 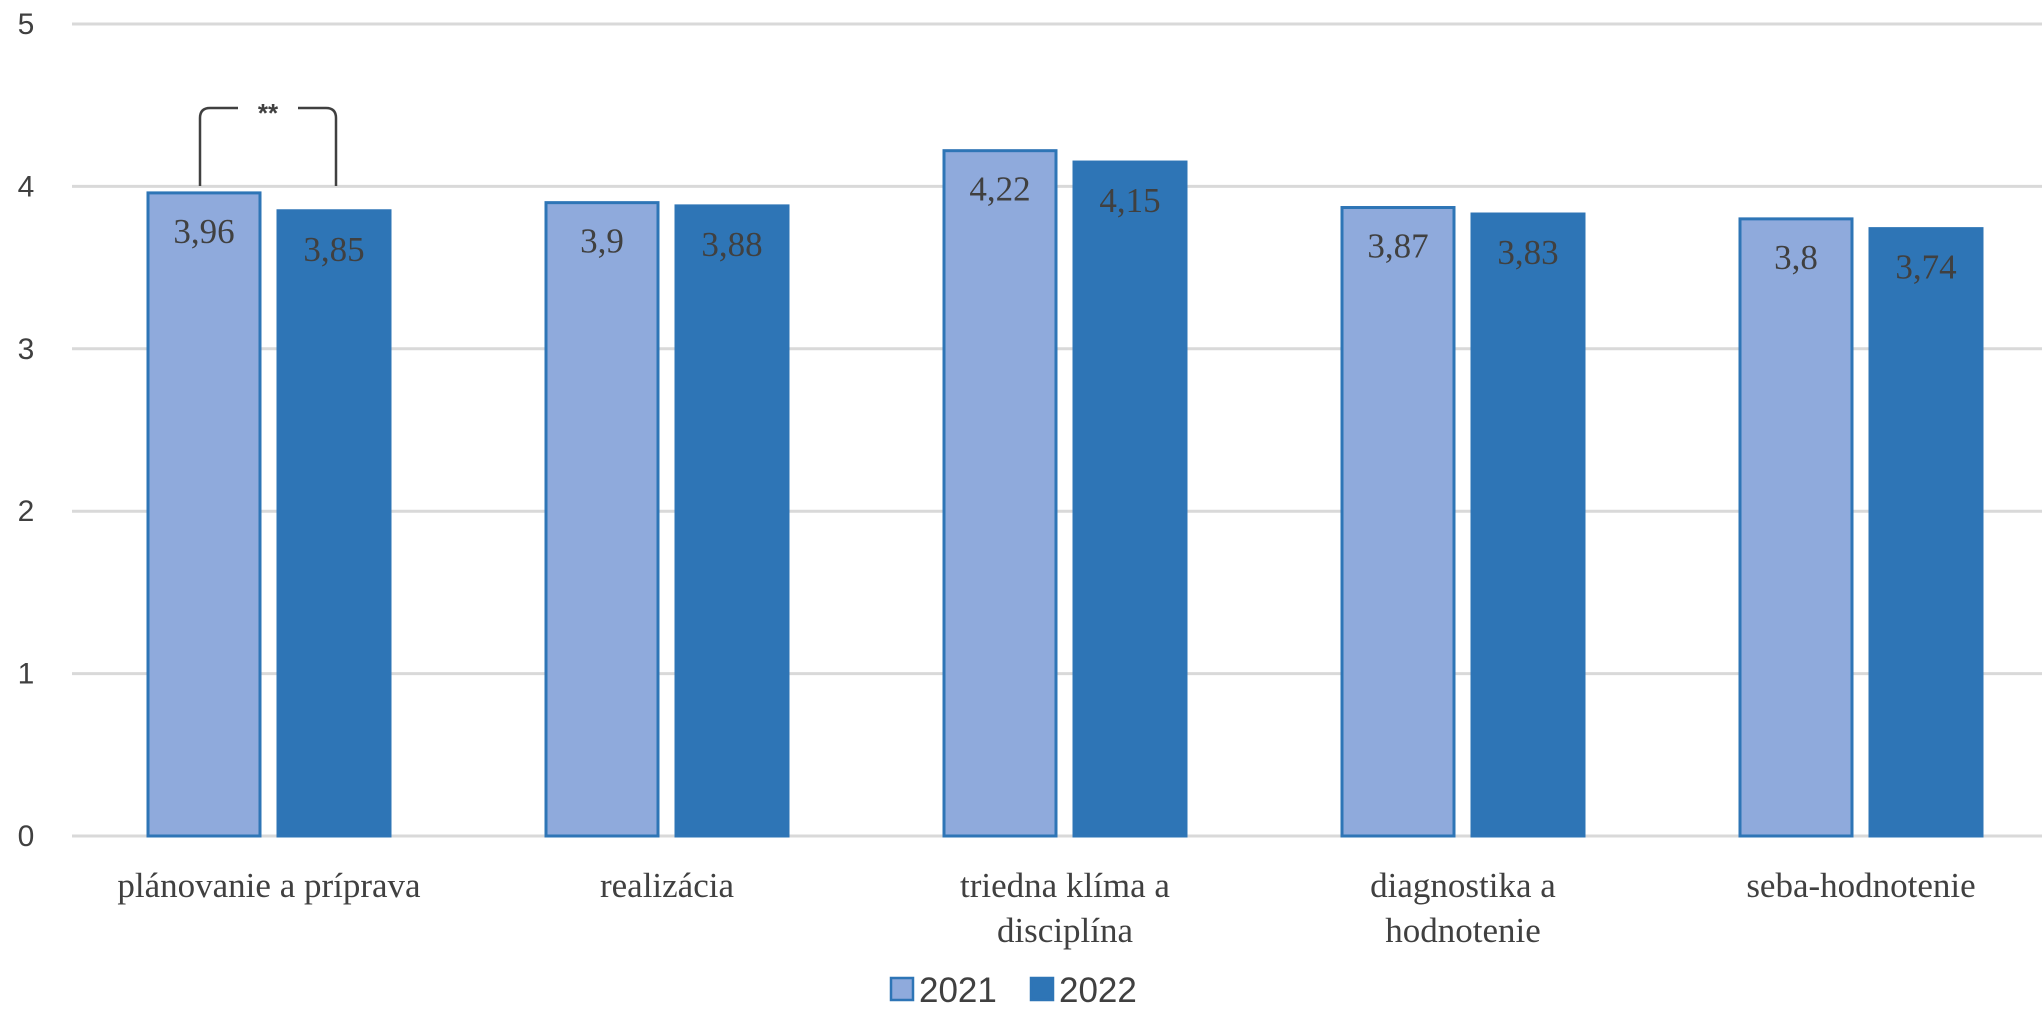 I want to click on x-category-label-line: triedna klíma a, so click(x=1065, y=885).